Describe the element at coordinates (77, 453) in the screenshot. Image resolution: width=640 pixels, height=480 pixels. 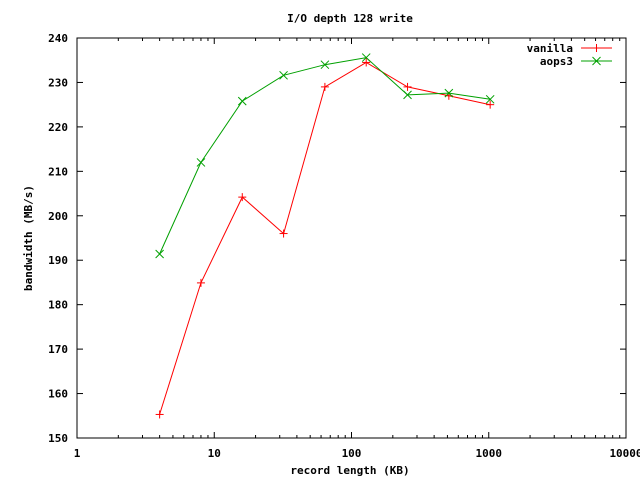
I see `x-tick-label: 1` at that location.